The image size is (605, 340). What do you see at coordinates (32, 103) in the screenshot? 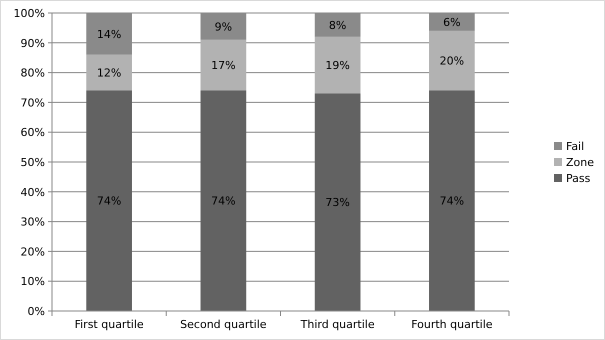
I see `y-tick-label: 70%` at bounding box center [32, 103].